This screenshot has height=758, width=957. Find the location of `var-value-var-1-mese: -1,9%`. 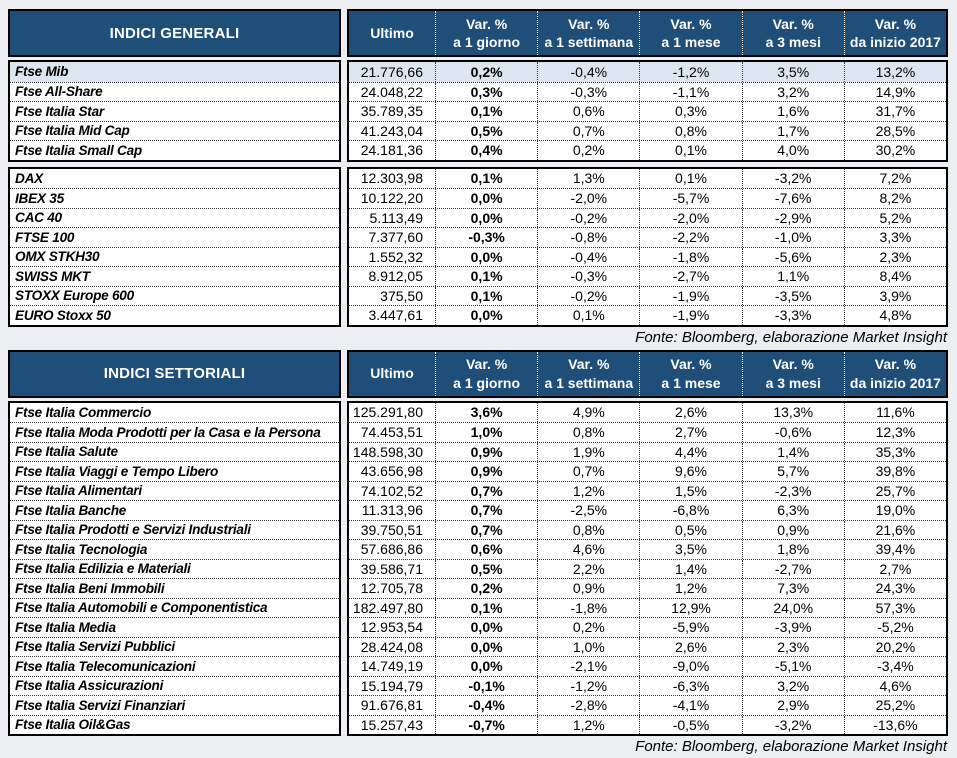

var-value-var-1-mese: -1,9% is located at coordinates (690, 296).